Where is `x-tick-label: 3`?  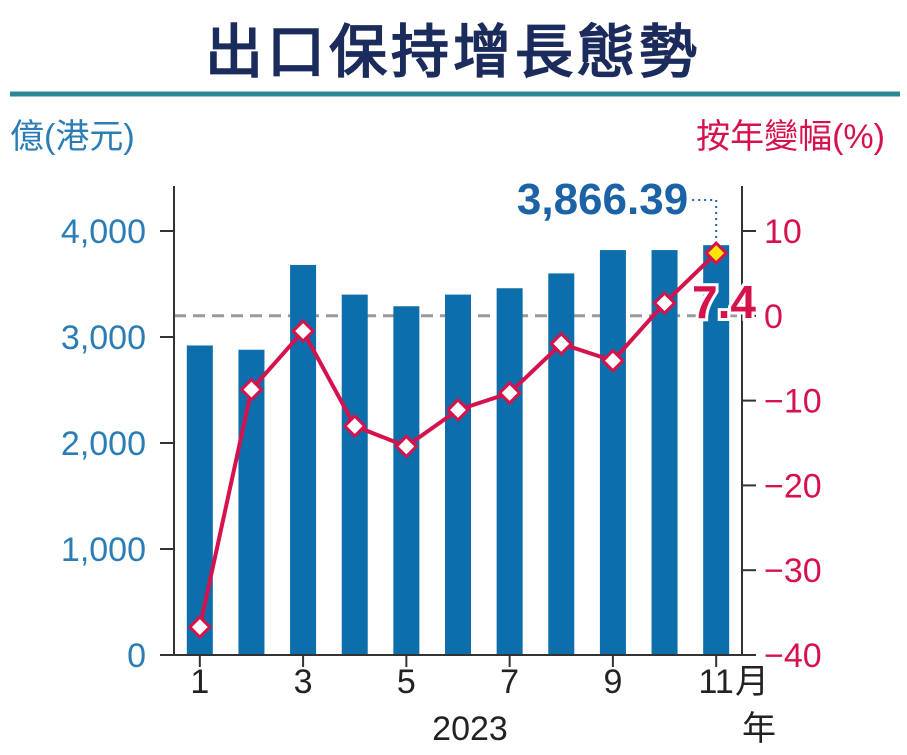 x-tick-label: 3 is located at coordinates (303, 682).